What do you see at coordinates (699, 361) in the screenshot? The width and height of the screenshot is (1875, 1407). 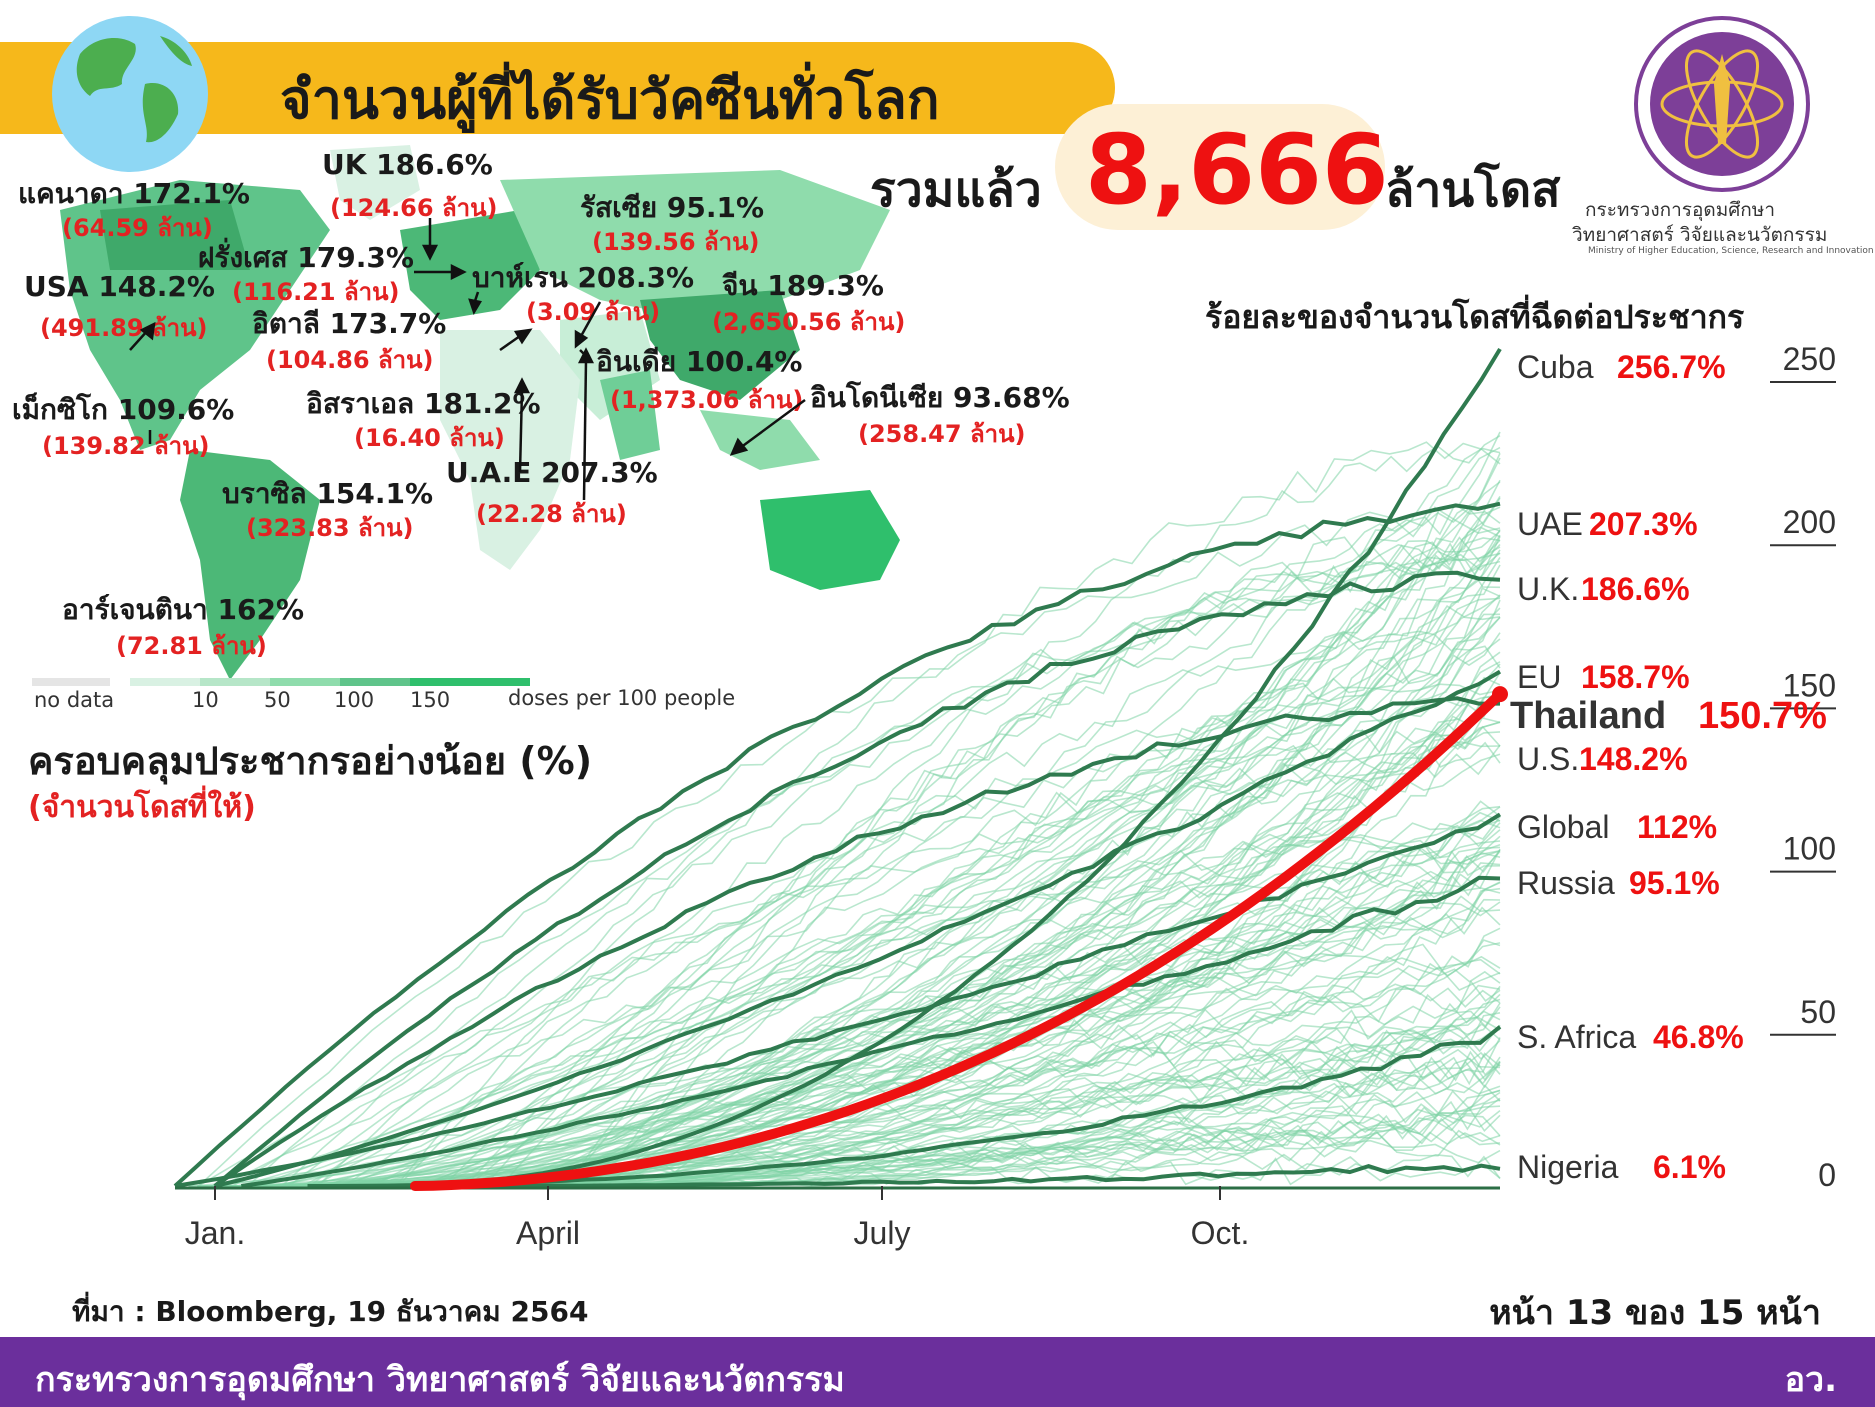 I see `label-india: อินเดีย 100.4%` at bounding box center [699, 361].